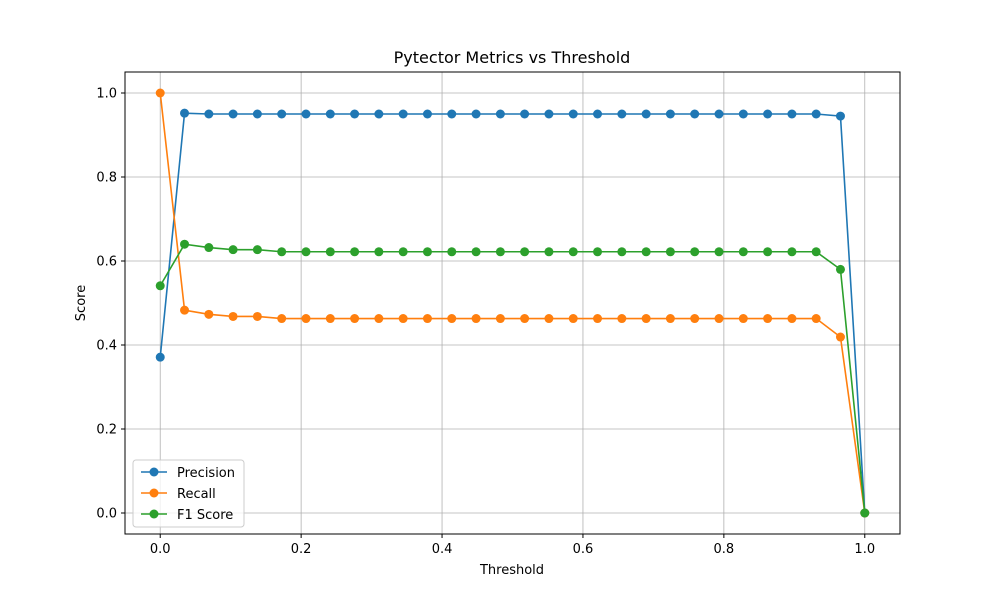 This screenshot has width=1000, height=600. What do you see at coordinates (205, 515) in the screenshot?
I see `legend-f1-score-label: F1 Score` at bounding box center [205, 515].